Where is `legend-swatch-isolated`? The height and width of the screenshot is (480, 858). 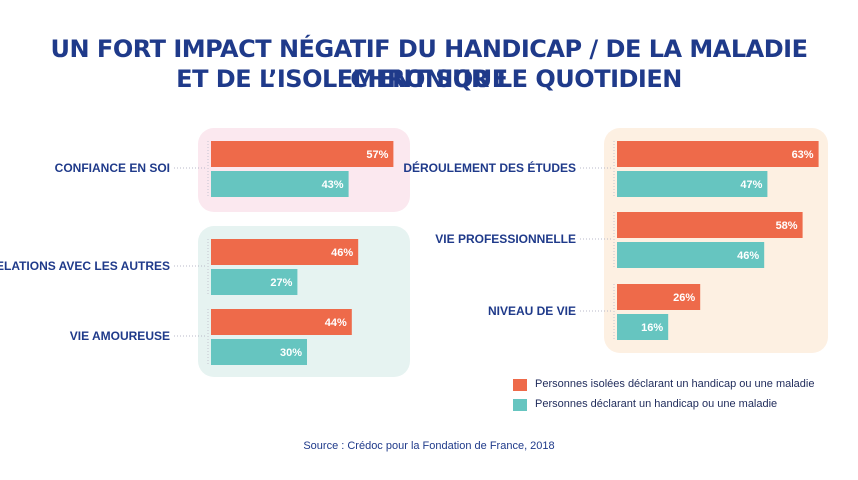 legend-swatch-isolated is located at coordinates (520, 385).